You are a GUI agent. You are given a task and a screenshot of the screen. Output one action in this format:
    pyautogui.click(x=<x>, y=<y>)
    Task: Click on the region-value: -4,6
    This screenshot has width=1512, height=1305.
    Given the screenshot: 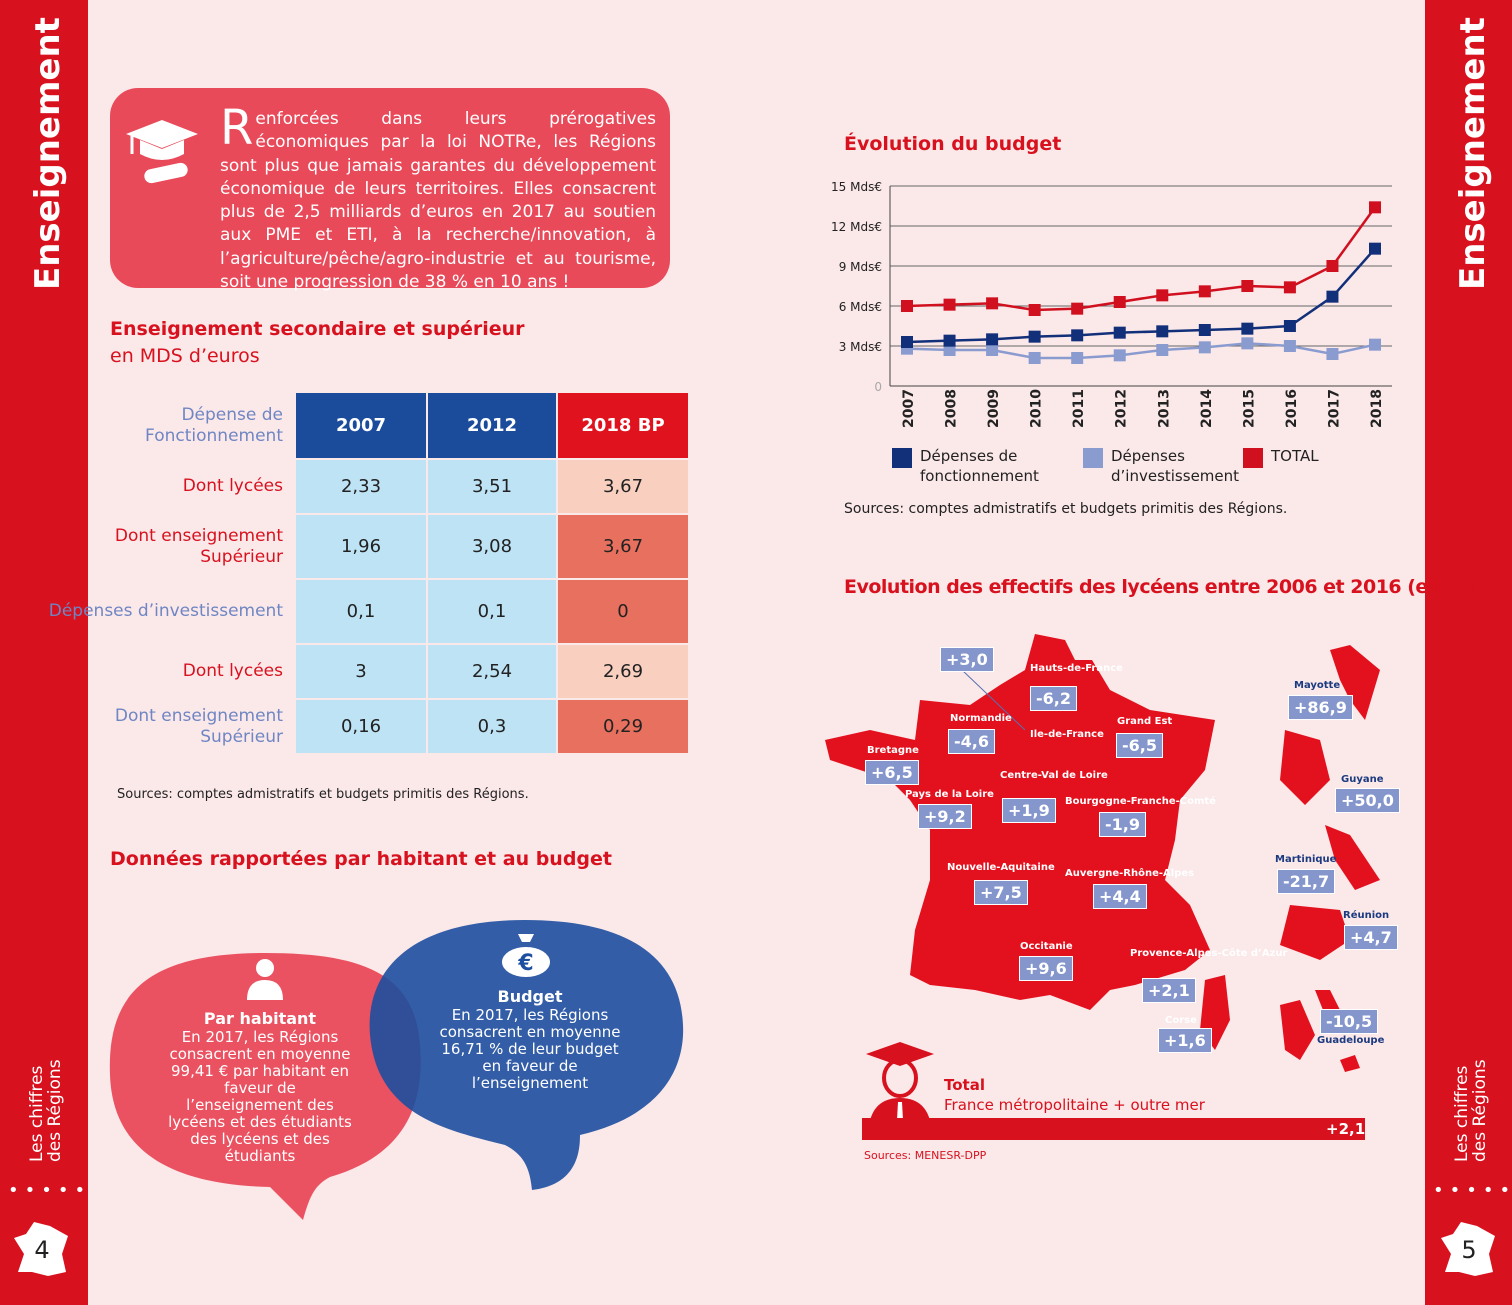 What is the action you would take?
    pyautogui.click(x=971, y=741)
    